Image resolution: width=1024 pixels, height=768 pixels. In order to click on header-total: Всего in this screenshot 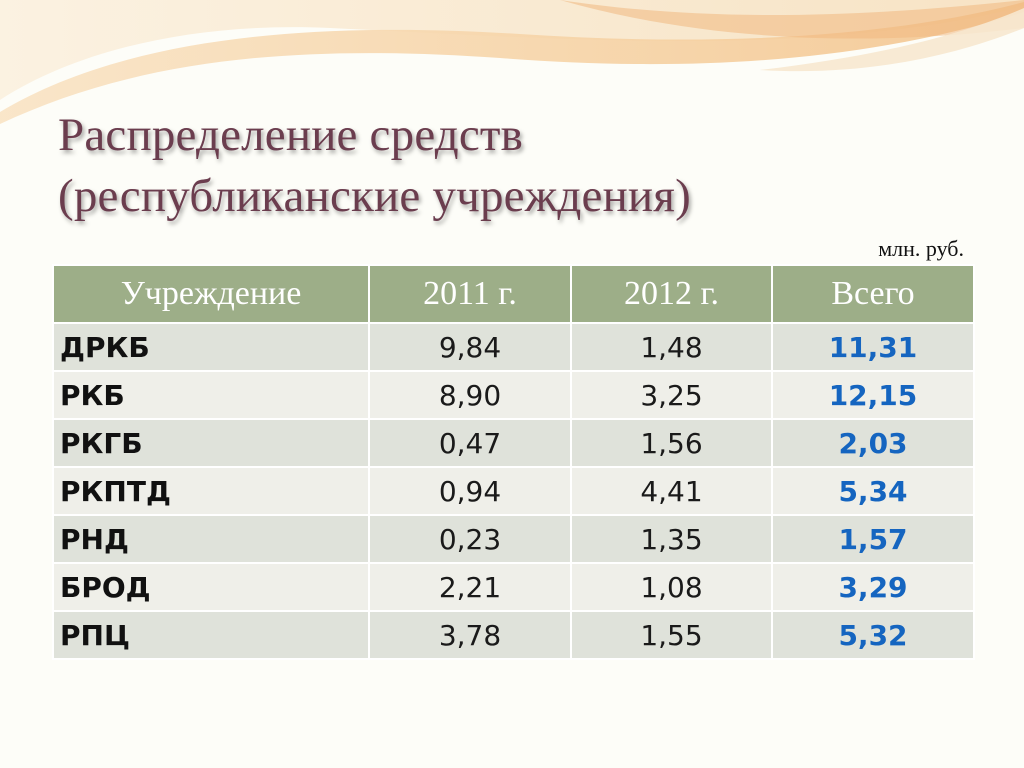, I will do `click(873, 294)`.